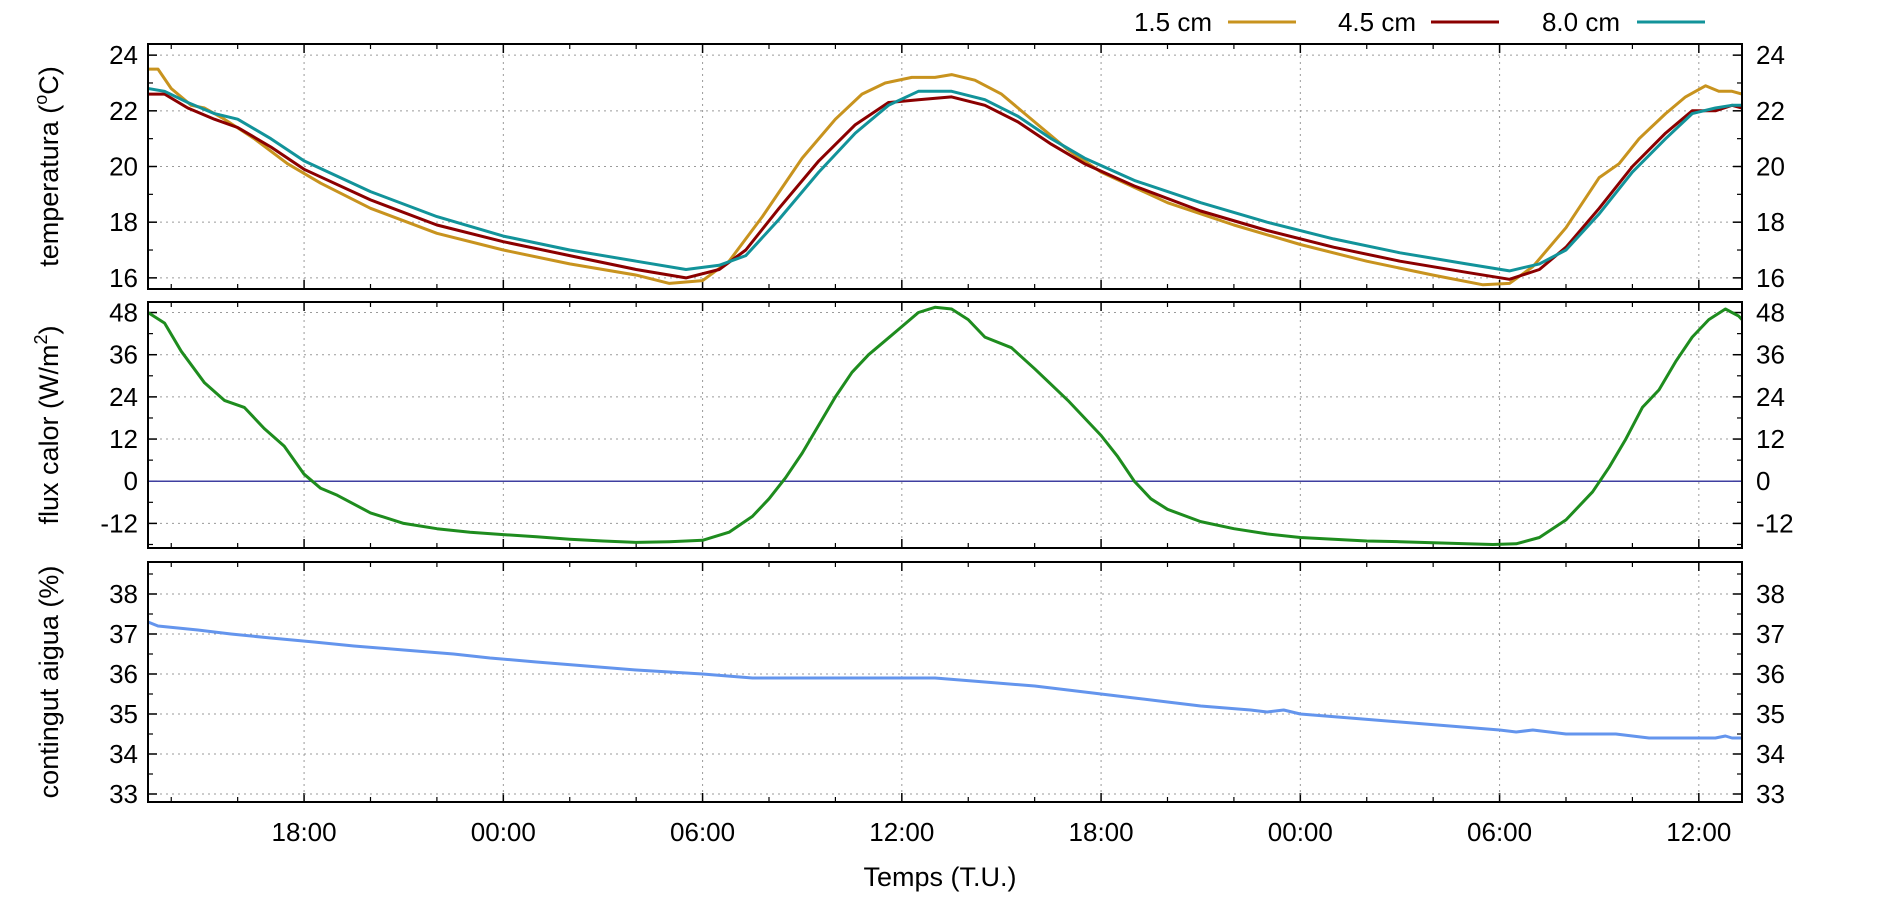 This screenshot has width=1890, height=900. What do you see at coordinates (1581, 22) in the screenshot?
I see `legend-label: 8.0 cm` at bounding box center [1581, 22].